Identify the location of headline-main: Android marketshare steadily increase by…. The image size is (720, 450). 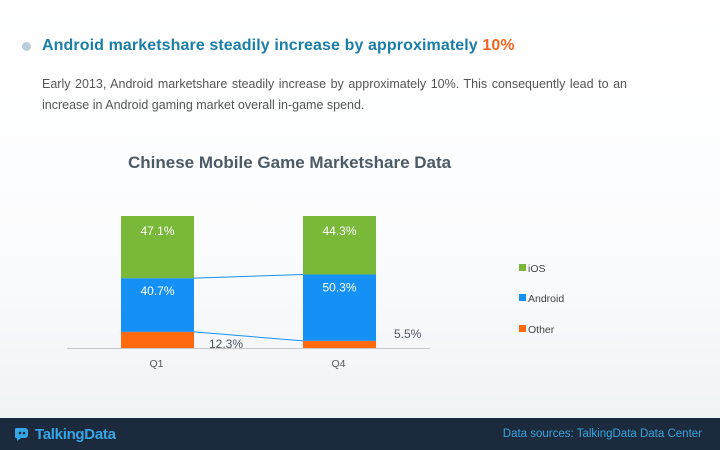
(262, 45).